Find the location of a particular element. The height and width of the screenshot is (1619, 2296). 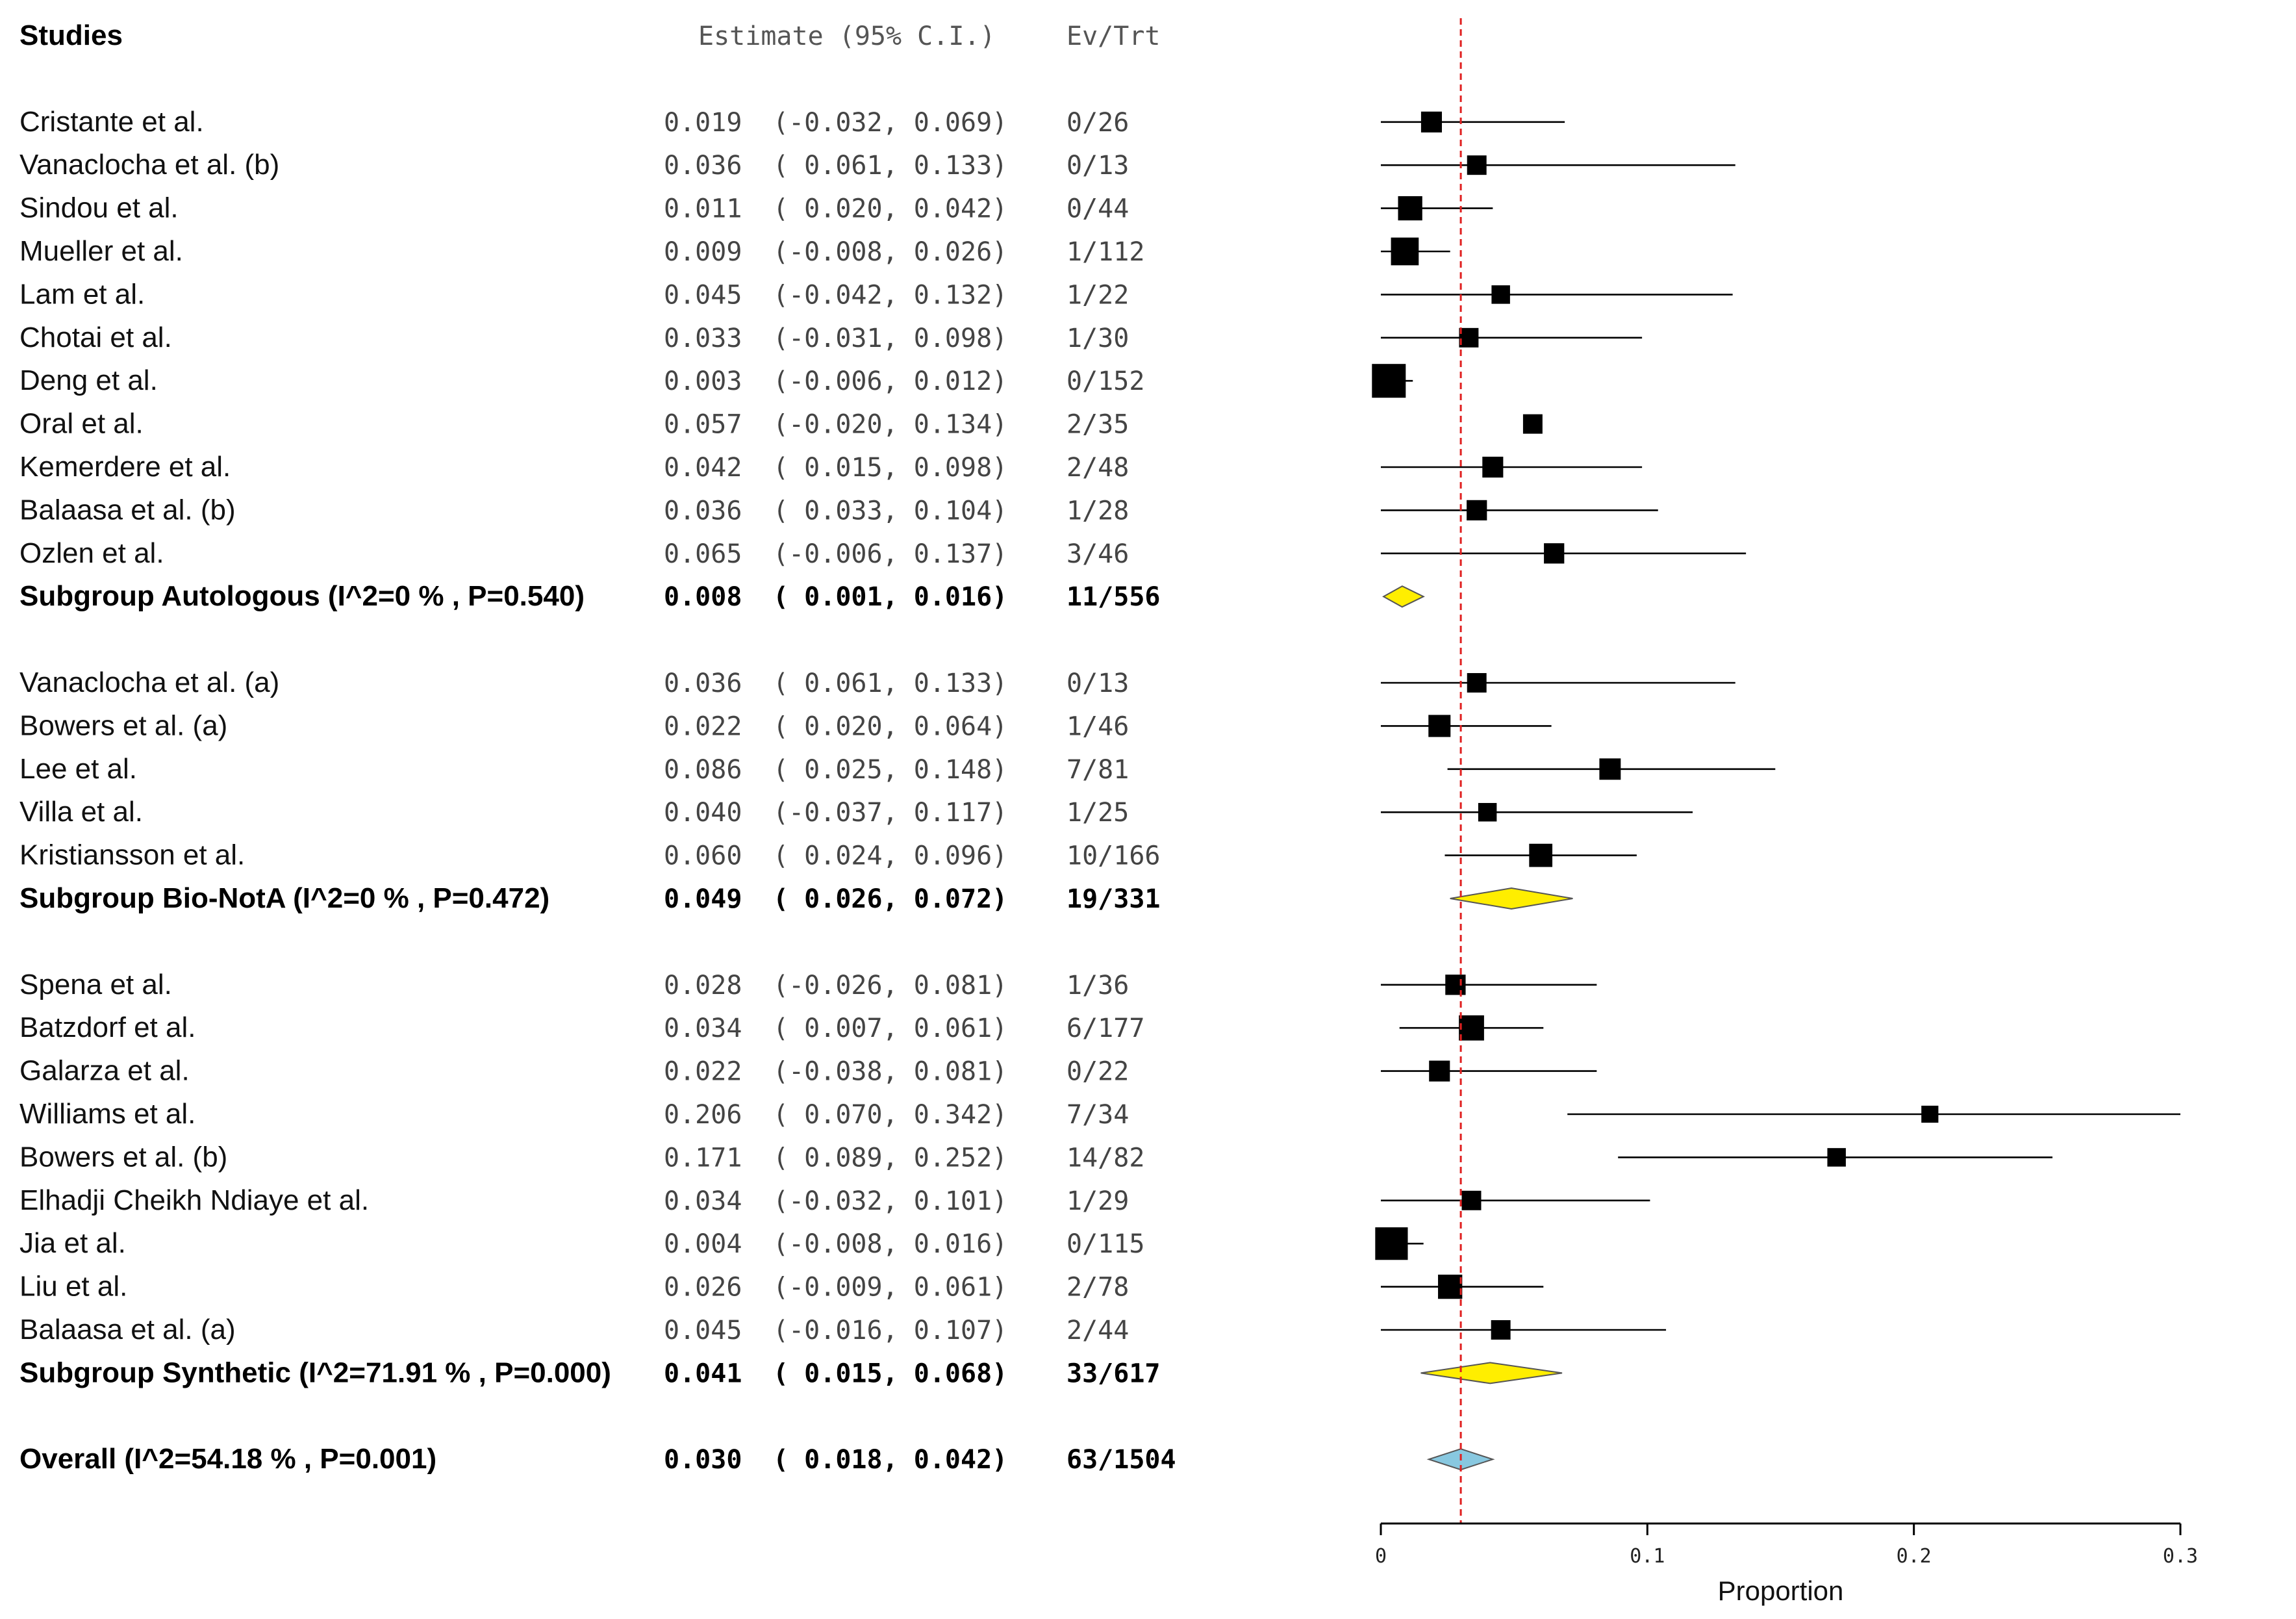

x-axis: 0 0.1 0.2 0.3 Proportion is located at coordinates (1786, 1564).